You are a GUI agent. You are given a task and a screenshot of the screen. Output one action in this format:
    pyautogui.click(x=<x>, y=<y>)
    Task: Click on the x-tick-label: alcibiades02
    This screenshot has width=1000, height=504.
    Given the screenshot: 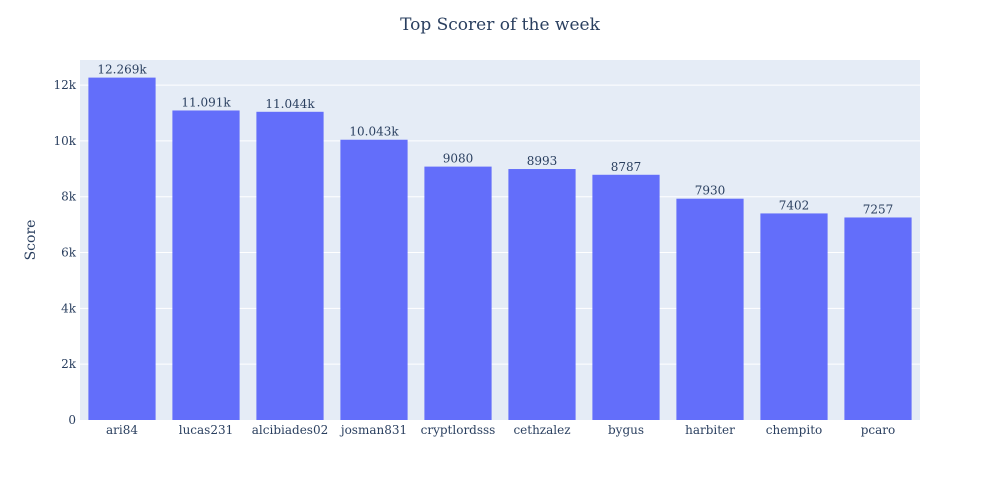 What is the action you would take?
    pyautogui.click(x=290, y=430)
    